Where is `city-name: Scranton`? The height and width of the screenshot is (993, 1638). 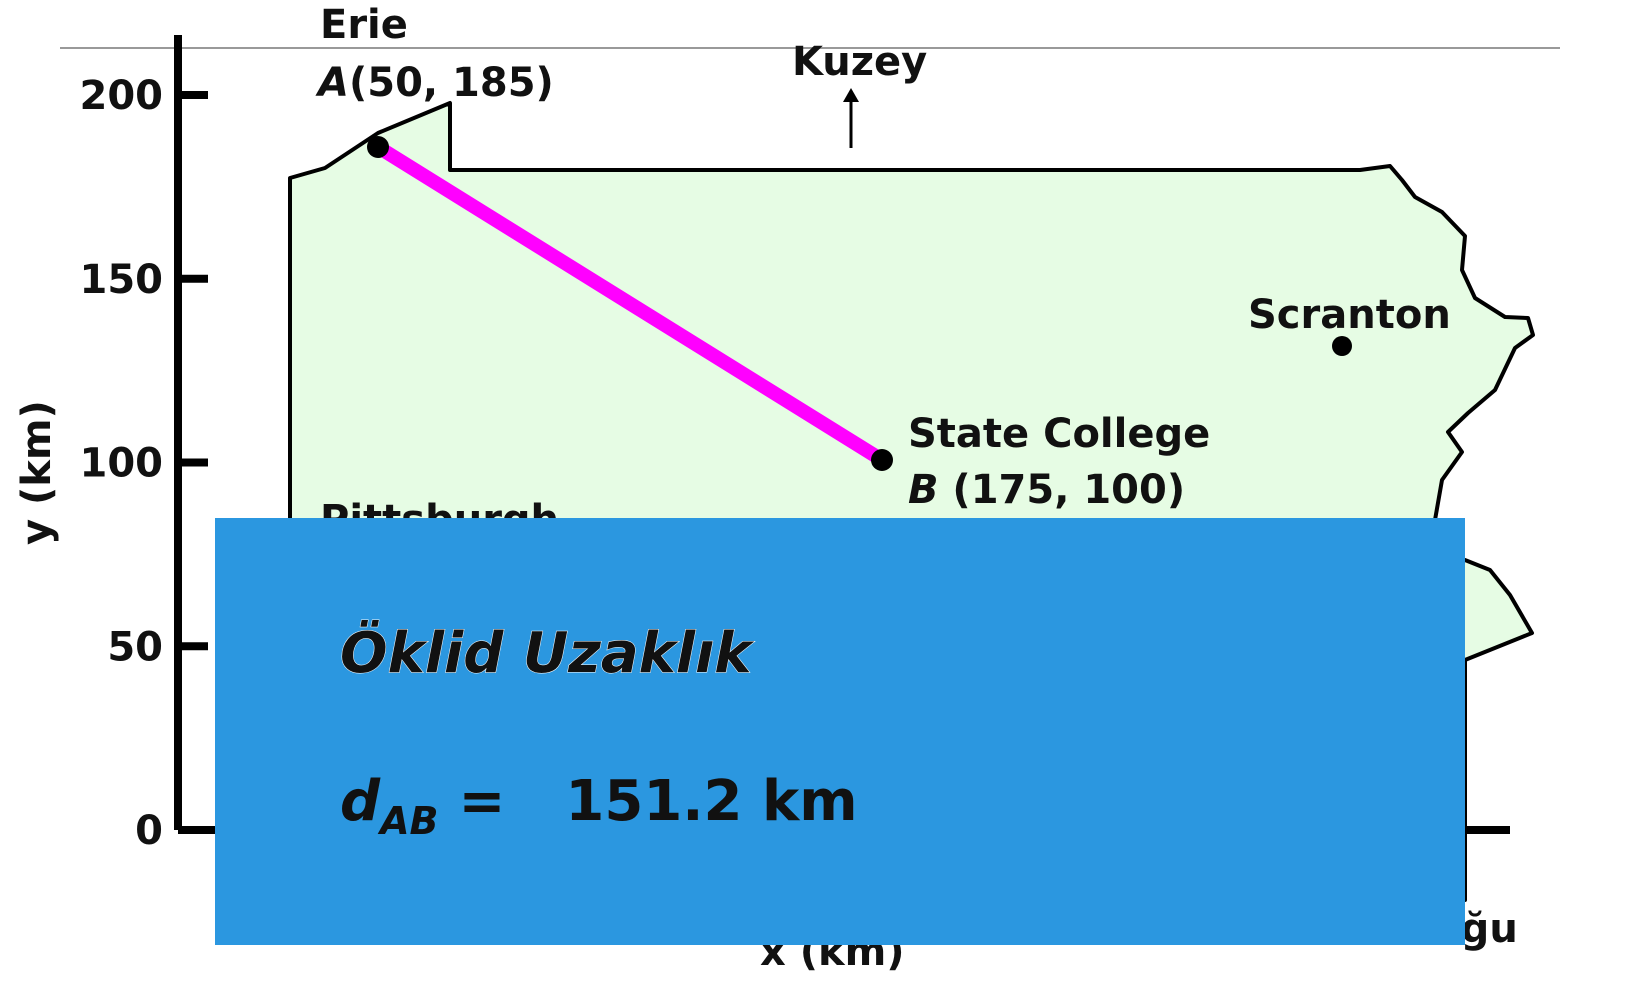 city-name: Scranton is located at coordinates (1349, 315).